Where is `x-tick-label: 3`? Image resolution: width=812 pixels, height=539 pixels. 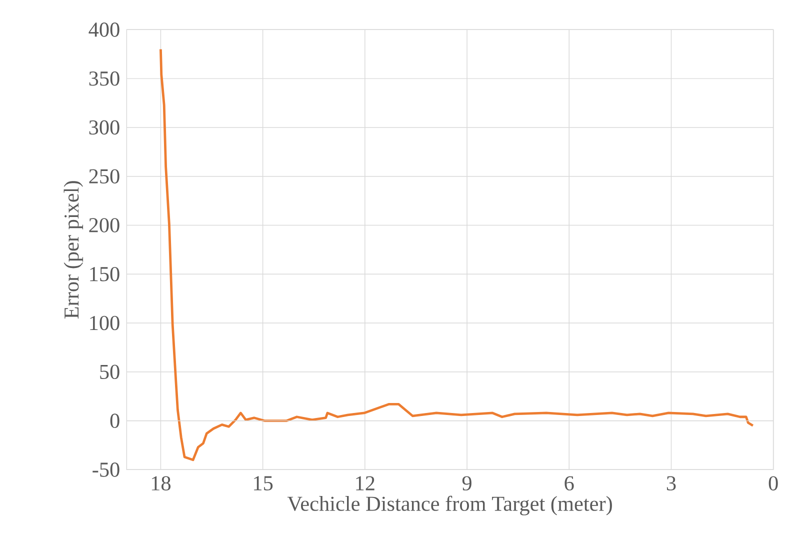 x-tick-label: 3 is located at coordinates (671, 483).